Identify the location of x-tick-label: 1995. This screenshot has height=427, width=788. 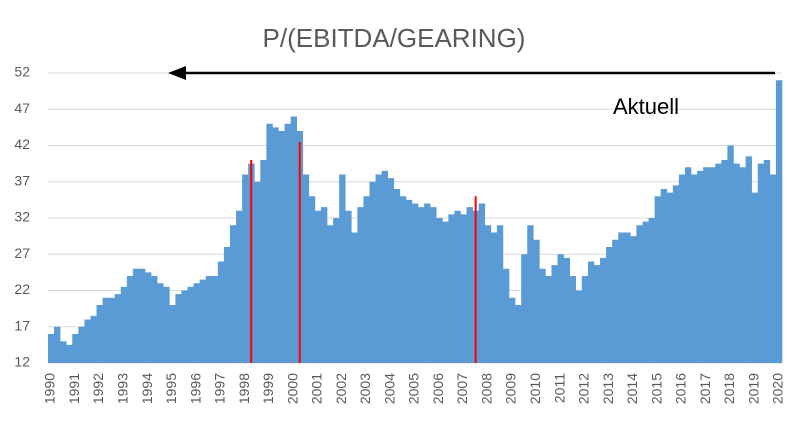
(171, 388).